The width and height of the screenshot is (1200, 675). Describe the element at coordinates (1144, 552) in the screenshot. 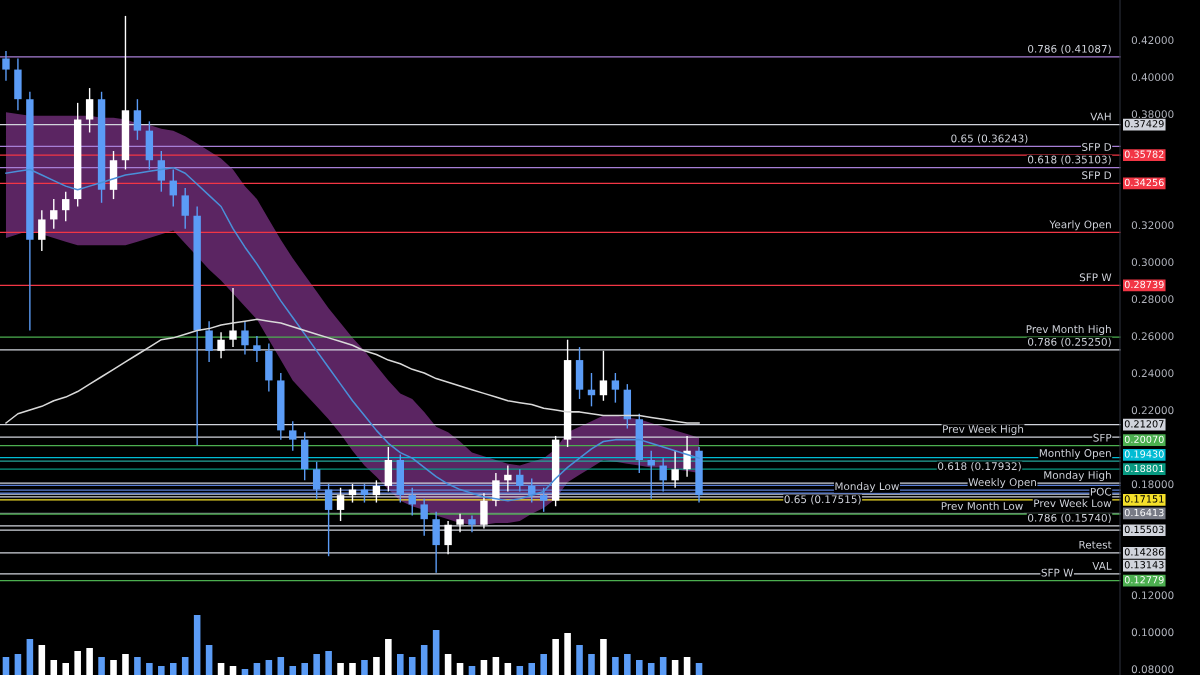

I see `ref-line-label: 0.14286` at that location.